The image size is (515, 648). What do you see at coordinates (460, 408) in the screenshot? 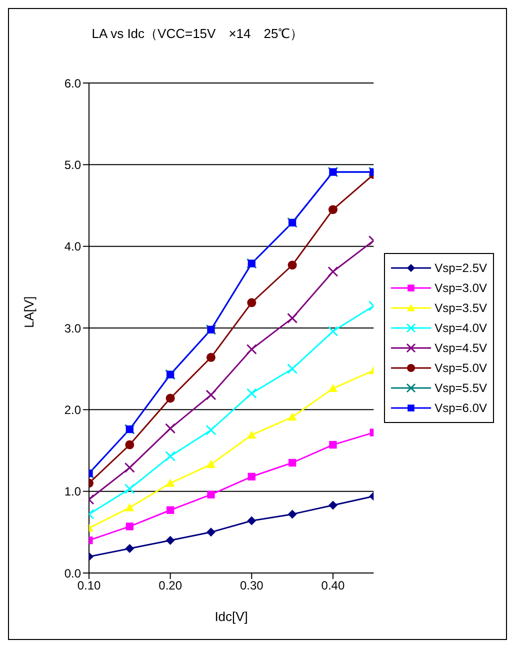
I see `legend-label: Vsp=6.0V` at bounding box center [460, 408].